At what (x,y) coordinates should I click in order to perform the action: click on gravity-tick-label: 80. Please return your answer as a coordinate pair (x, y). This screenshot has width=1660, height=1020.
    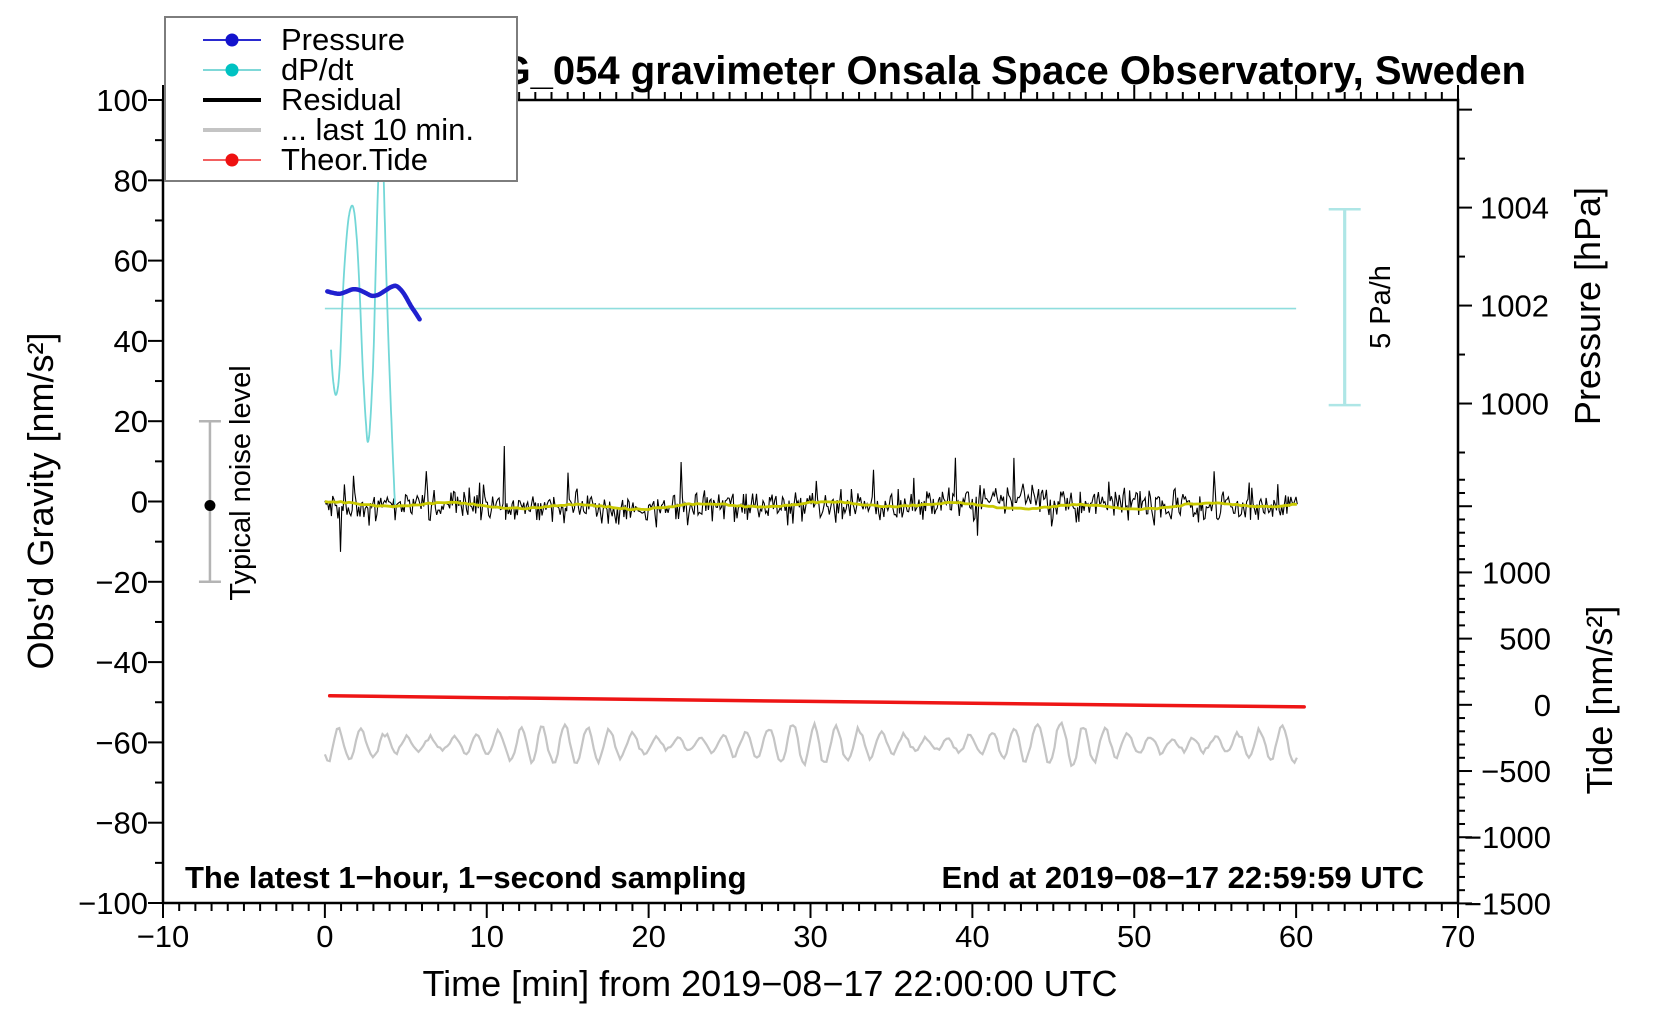
    Looking at the image, I should click on (131, 180).